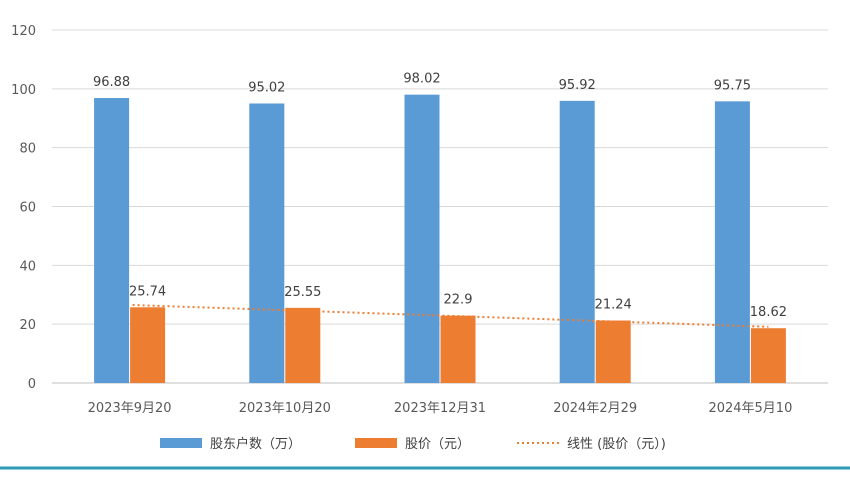 The height and width of the screenshot is (482, 850). I want to click on y-tick-label: 0, so click(32, 384).